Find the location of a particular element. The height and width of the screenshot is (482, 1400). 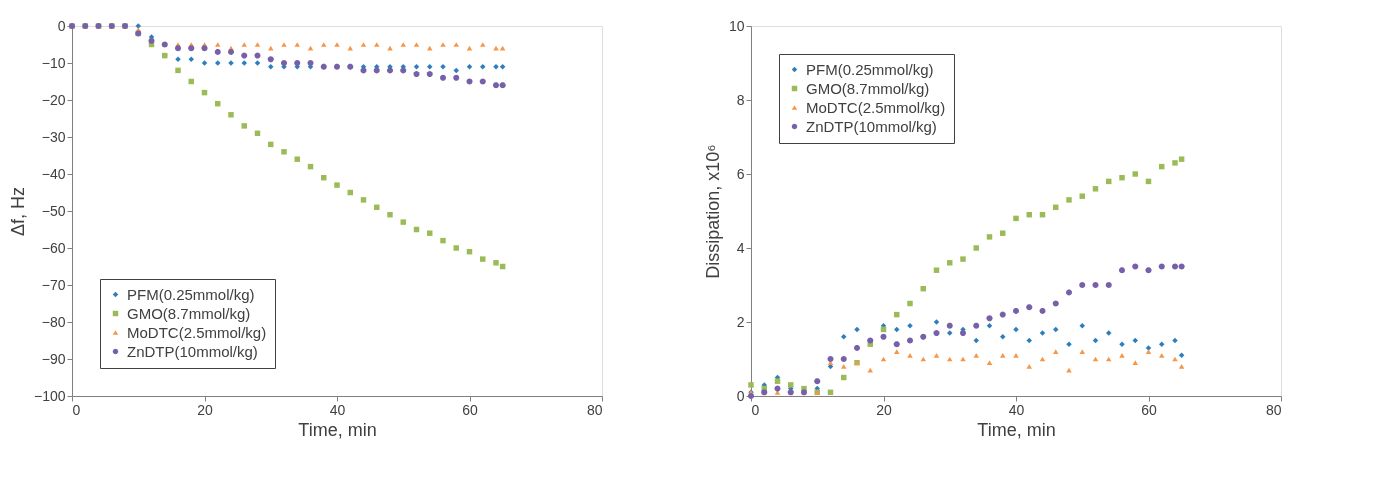

y-tick-label: −100 is located at coordinates (49, 395).